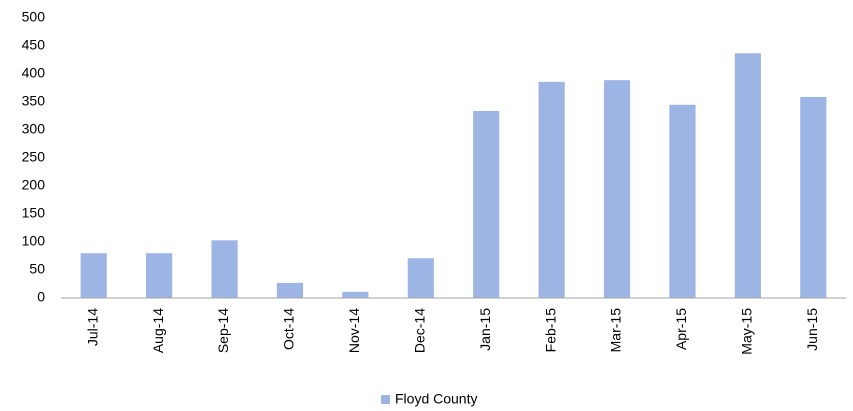 The width and height of the screenshot is (853, 411). I want to click on x-tick-label: Feb-15, so click(550, 330).